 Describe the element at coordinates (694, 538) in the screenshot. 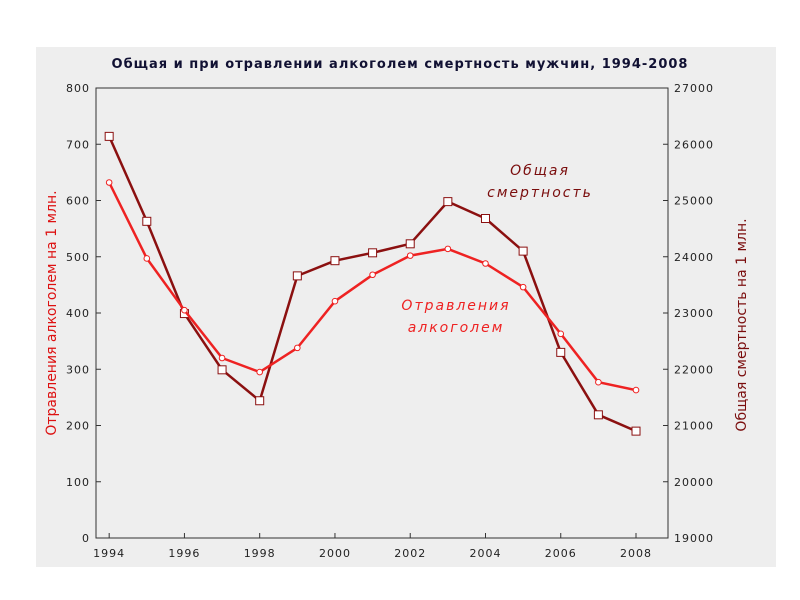

I see `right-tick-label: 19000` at that location.